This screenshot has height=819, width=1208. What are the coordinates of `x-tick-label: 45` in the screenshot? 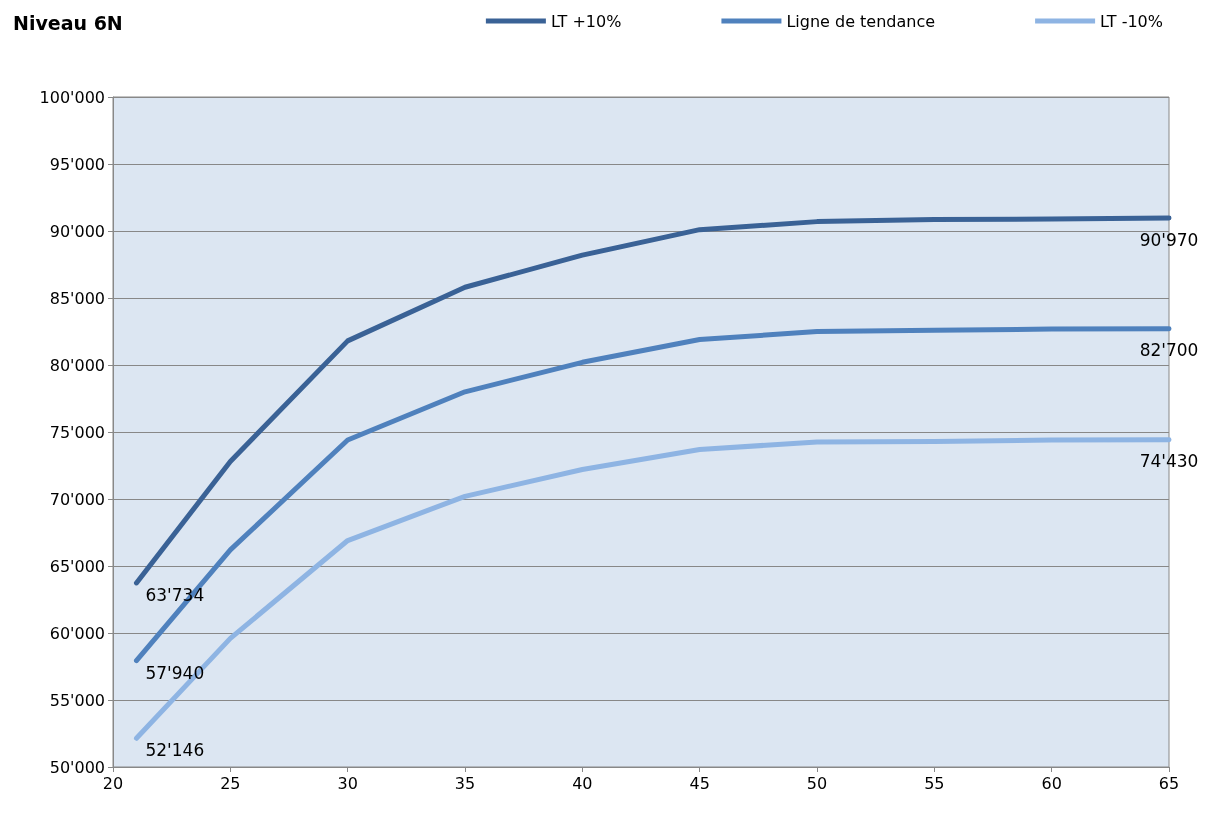 It's located at (699, 783).